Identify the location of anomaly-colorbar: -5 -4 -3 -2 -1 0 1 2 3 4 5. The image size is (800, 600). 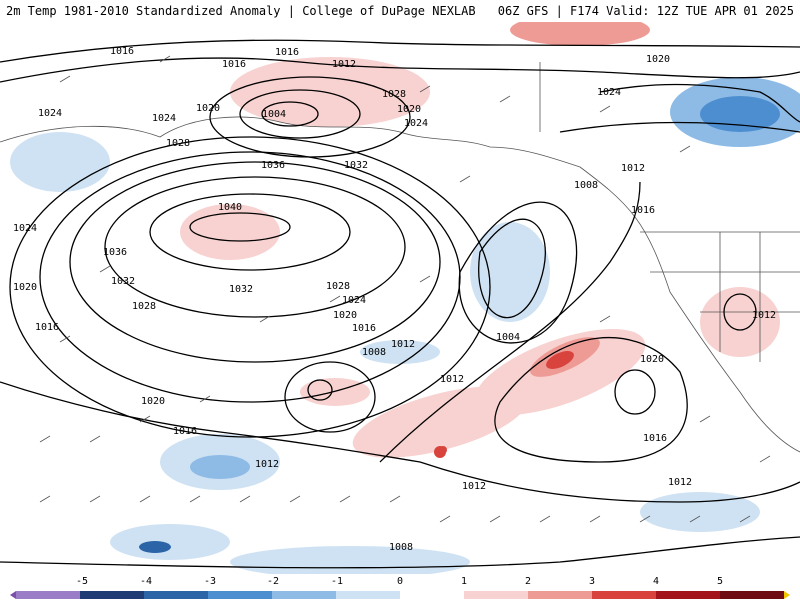
(400, 587).